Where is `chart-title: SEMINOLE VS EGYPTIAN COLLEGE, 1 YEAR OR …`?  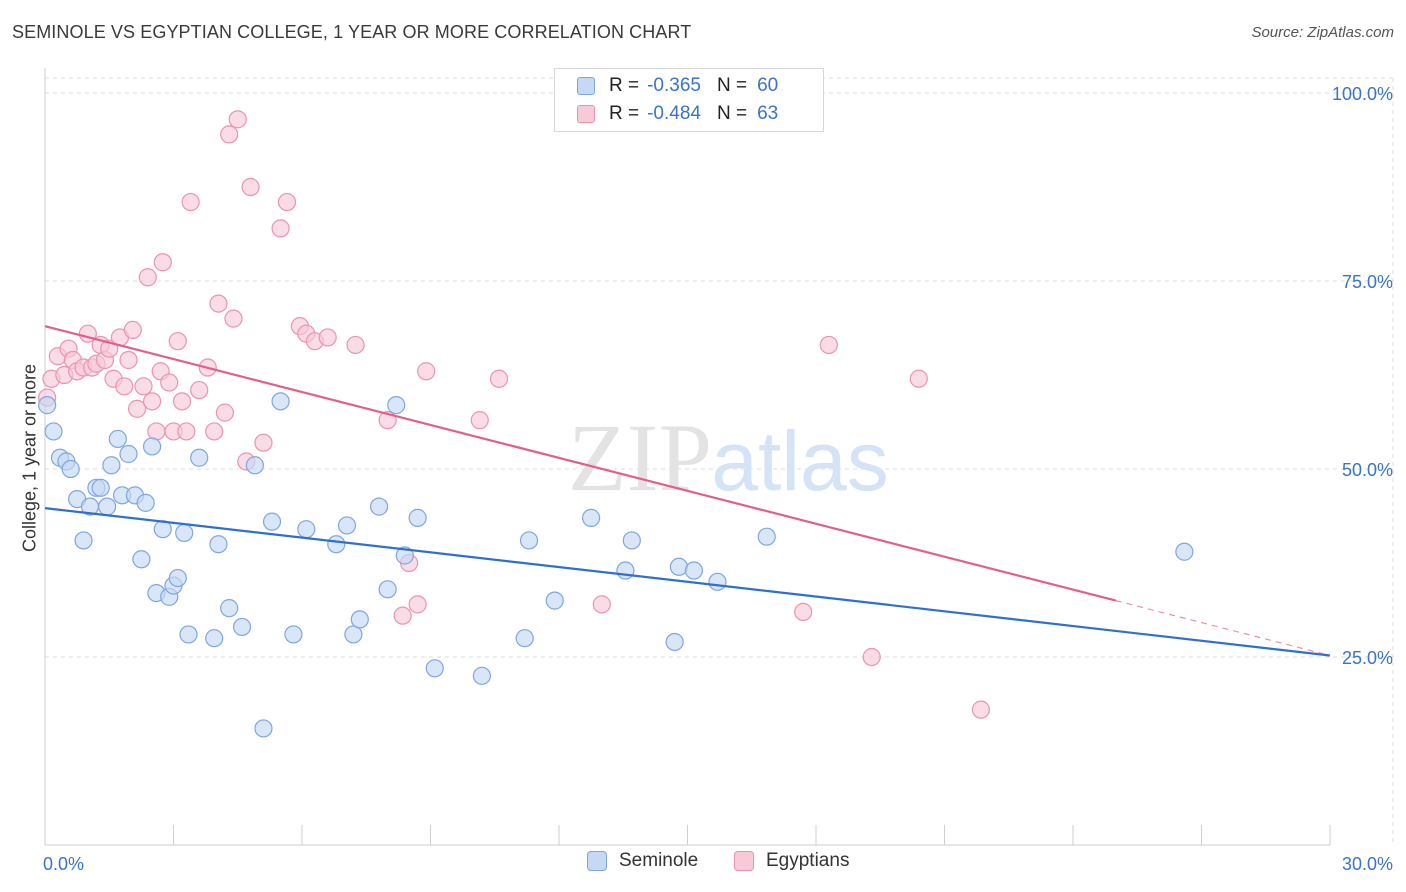
chart-title: SEMINOLE VS EGYPTIAN COLLEGE, 1 YEAR OR … is located at coordinates (352, 32).